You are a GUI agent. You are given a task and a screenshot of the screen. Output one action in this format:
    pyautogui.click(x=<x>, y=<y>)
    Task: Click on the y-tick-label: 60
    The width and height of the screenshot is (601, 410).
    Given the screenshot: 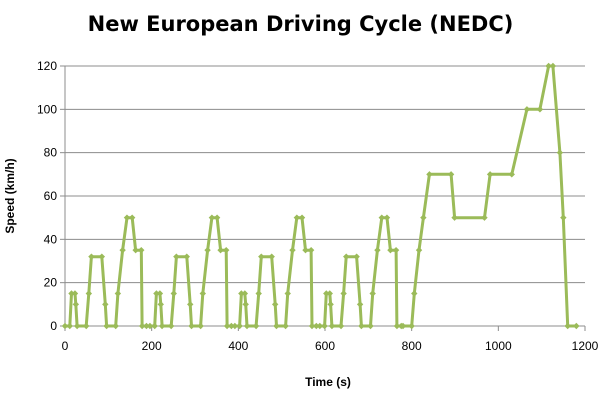 What is the action you would take?
    pyautogui.click(x=51, y=196)
    